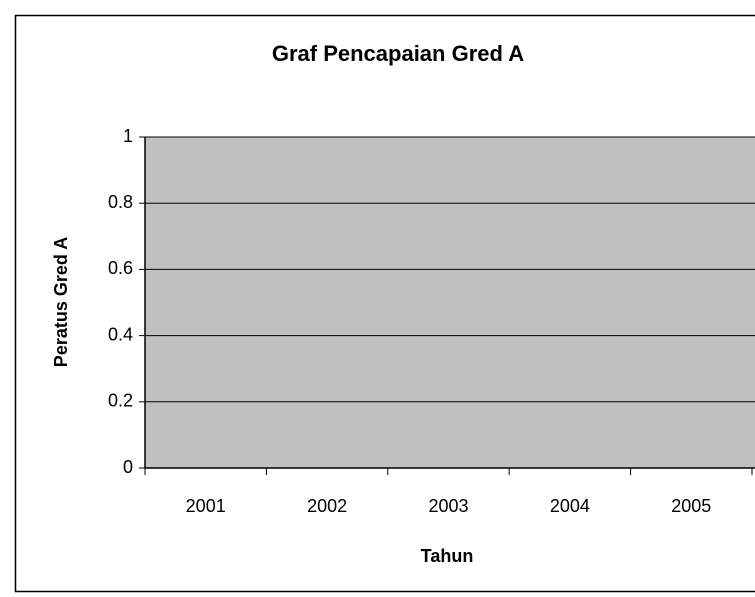 The height and width of the screenshot is (597, 755). I want to click on x-axis-label: Tahun, so click(447, 556).